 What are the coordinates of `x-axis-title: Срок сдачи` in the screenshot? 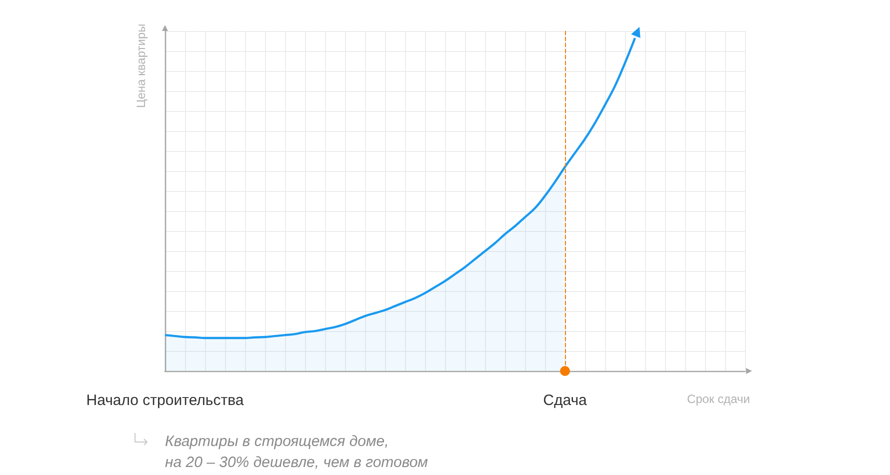 It's located at (718, 399).